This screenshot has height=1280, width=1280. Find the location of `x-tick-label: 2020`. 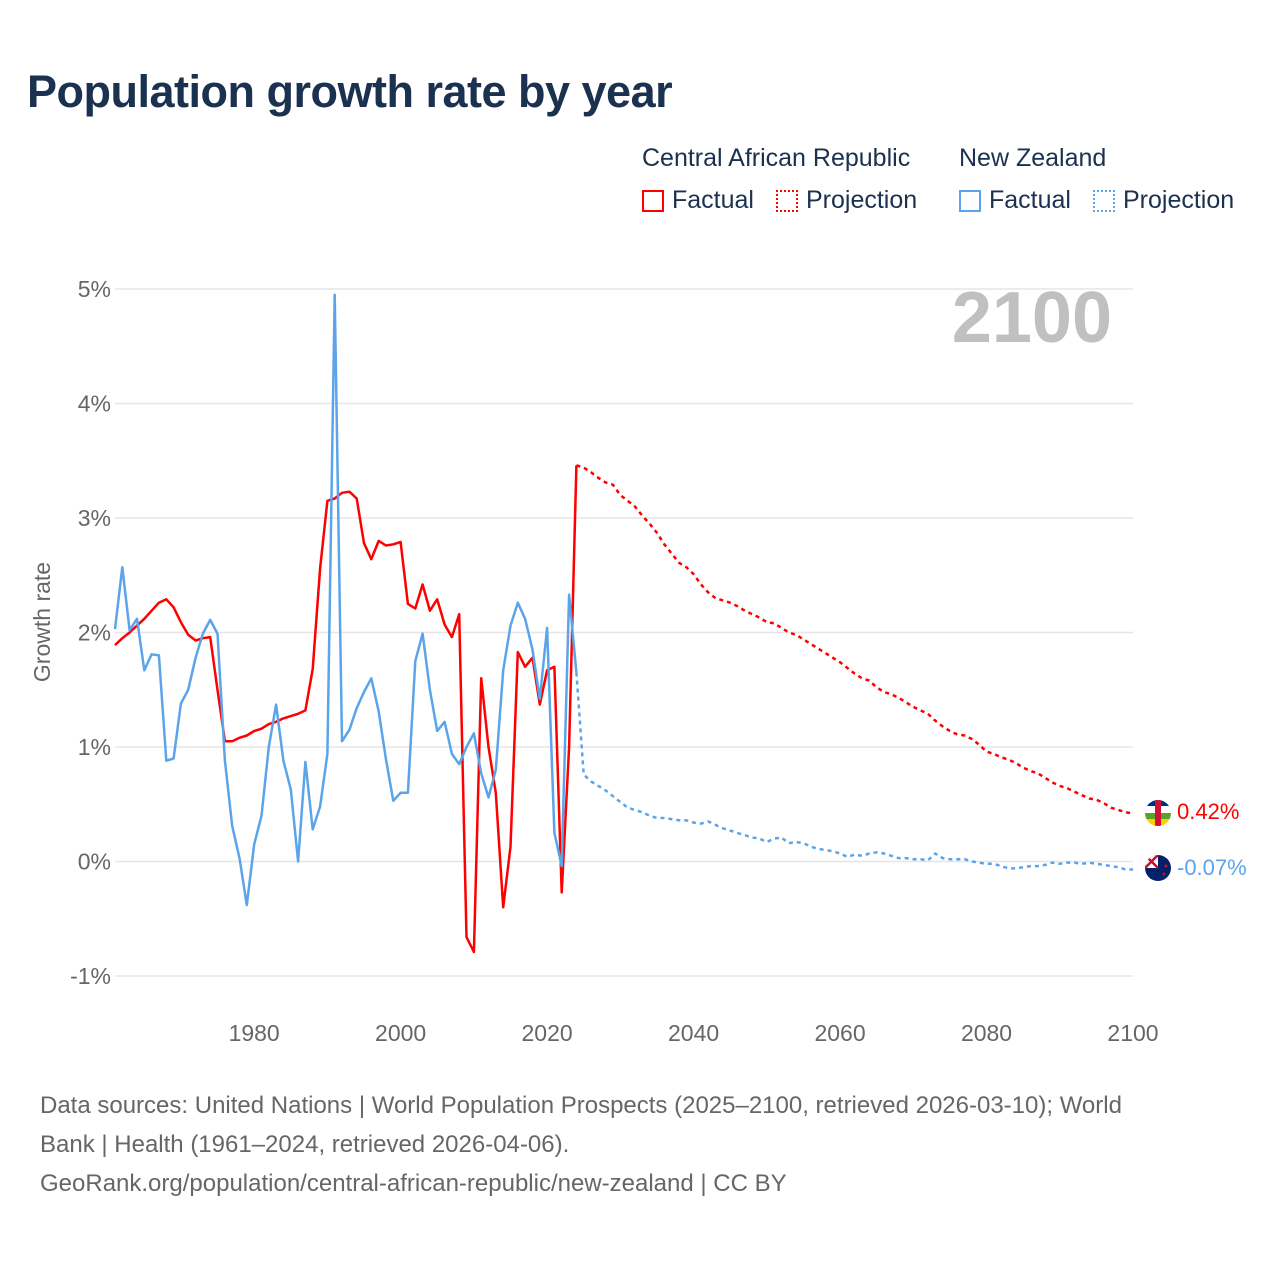

x-tick-label: 2020 is located at coordinates (547, 1033).